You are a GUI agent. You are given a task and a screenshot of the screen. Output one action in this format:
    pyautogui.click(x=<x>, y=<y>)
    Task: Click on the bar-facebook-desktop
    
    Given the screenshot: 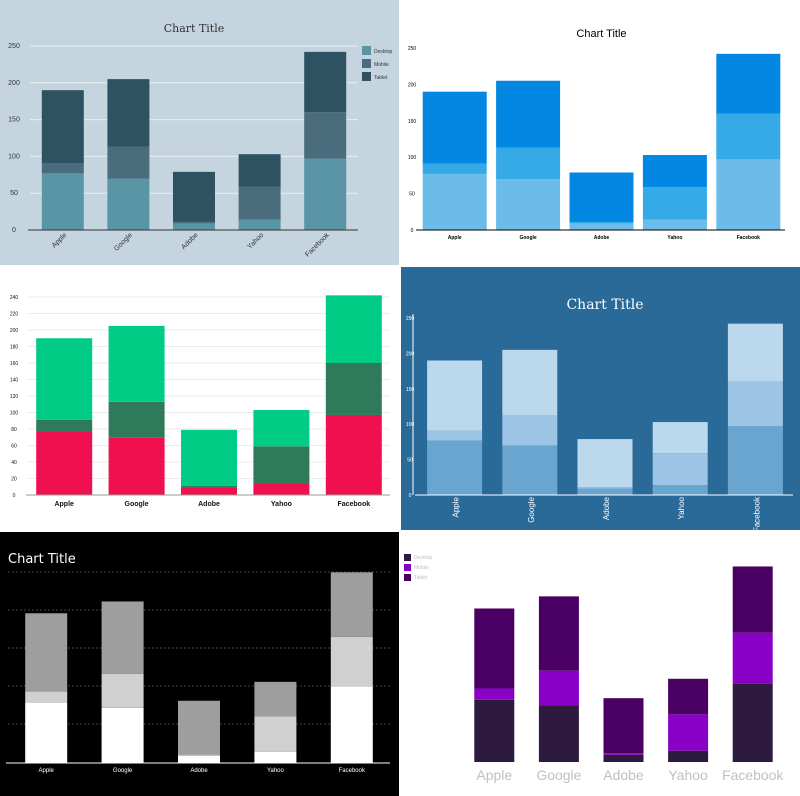 What is the action you would take?
    pyautogui.click(x=325, y=194)
    